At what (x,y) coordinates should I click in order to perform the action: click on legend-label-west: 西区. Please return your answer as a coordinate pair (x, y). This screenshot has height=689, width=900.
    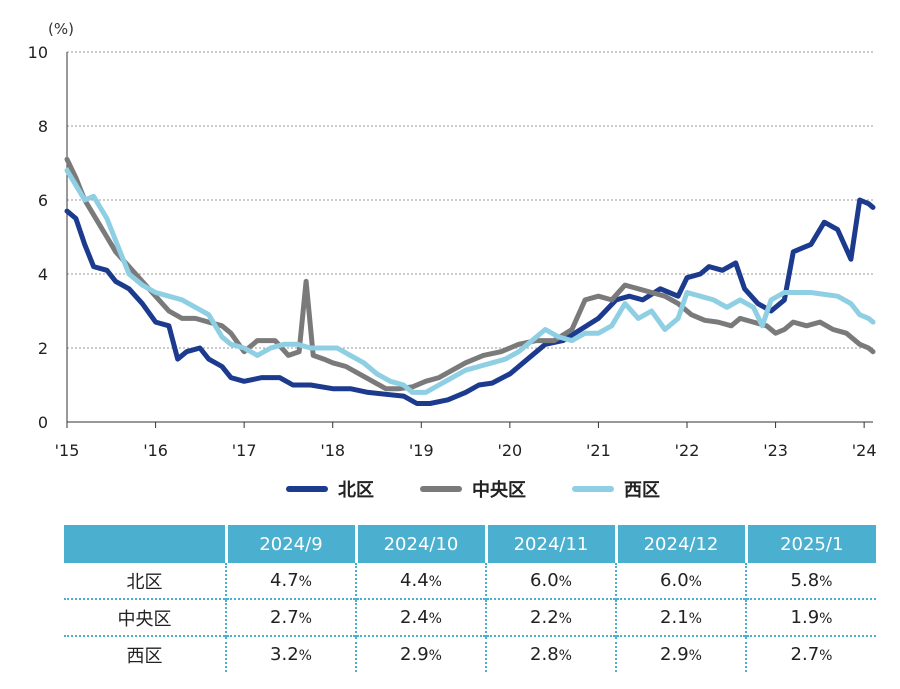
    Looking at the image, I should click on (642, 490).